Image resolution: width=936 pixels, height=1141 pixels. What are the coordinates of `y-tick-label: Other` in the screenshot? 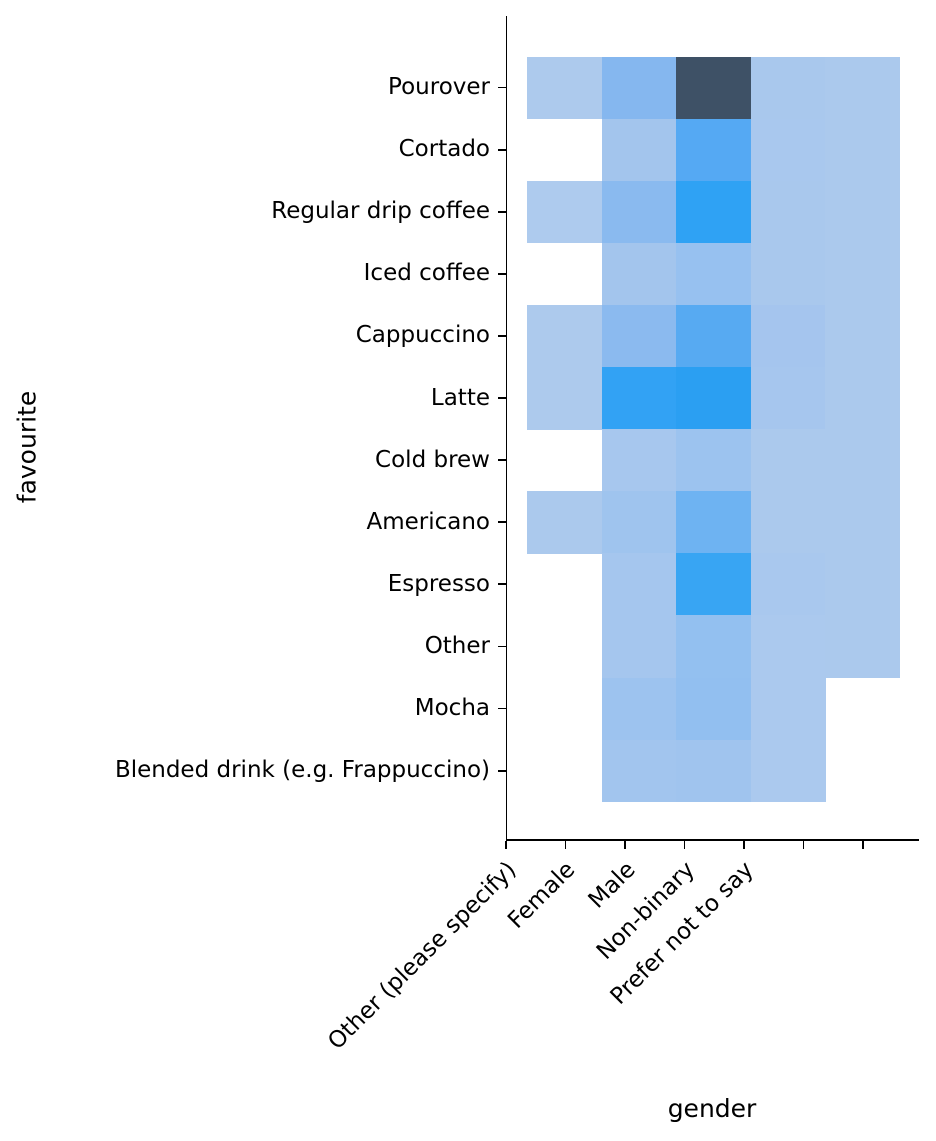 It's located at (457, 645).